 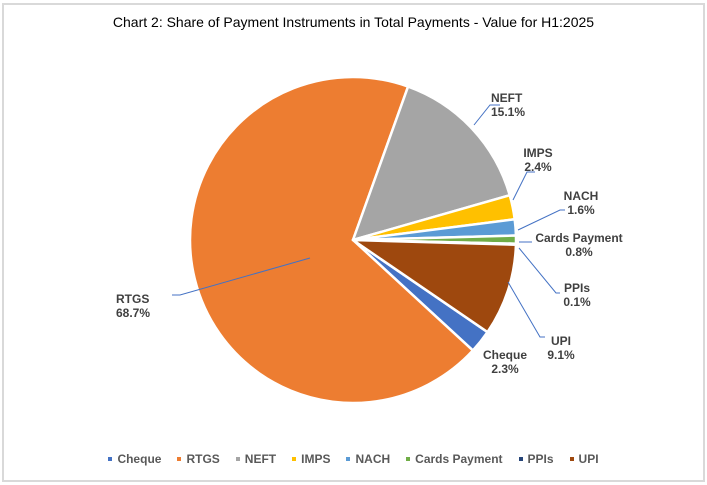 What do you see at coordinates (584, 459) in the screenshot?
I see `legend-item-upi: UPI` at bounding box center [584, 459].